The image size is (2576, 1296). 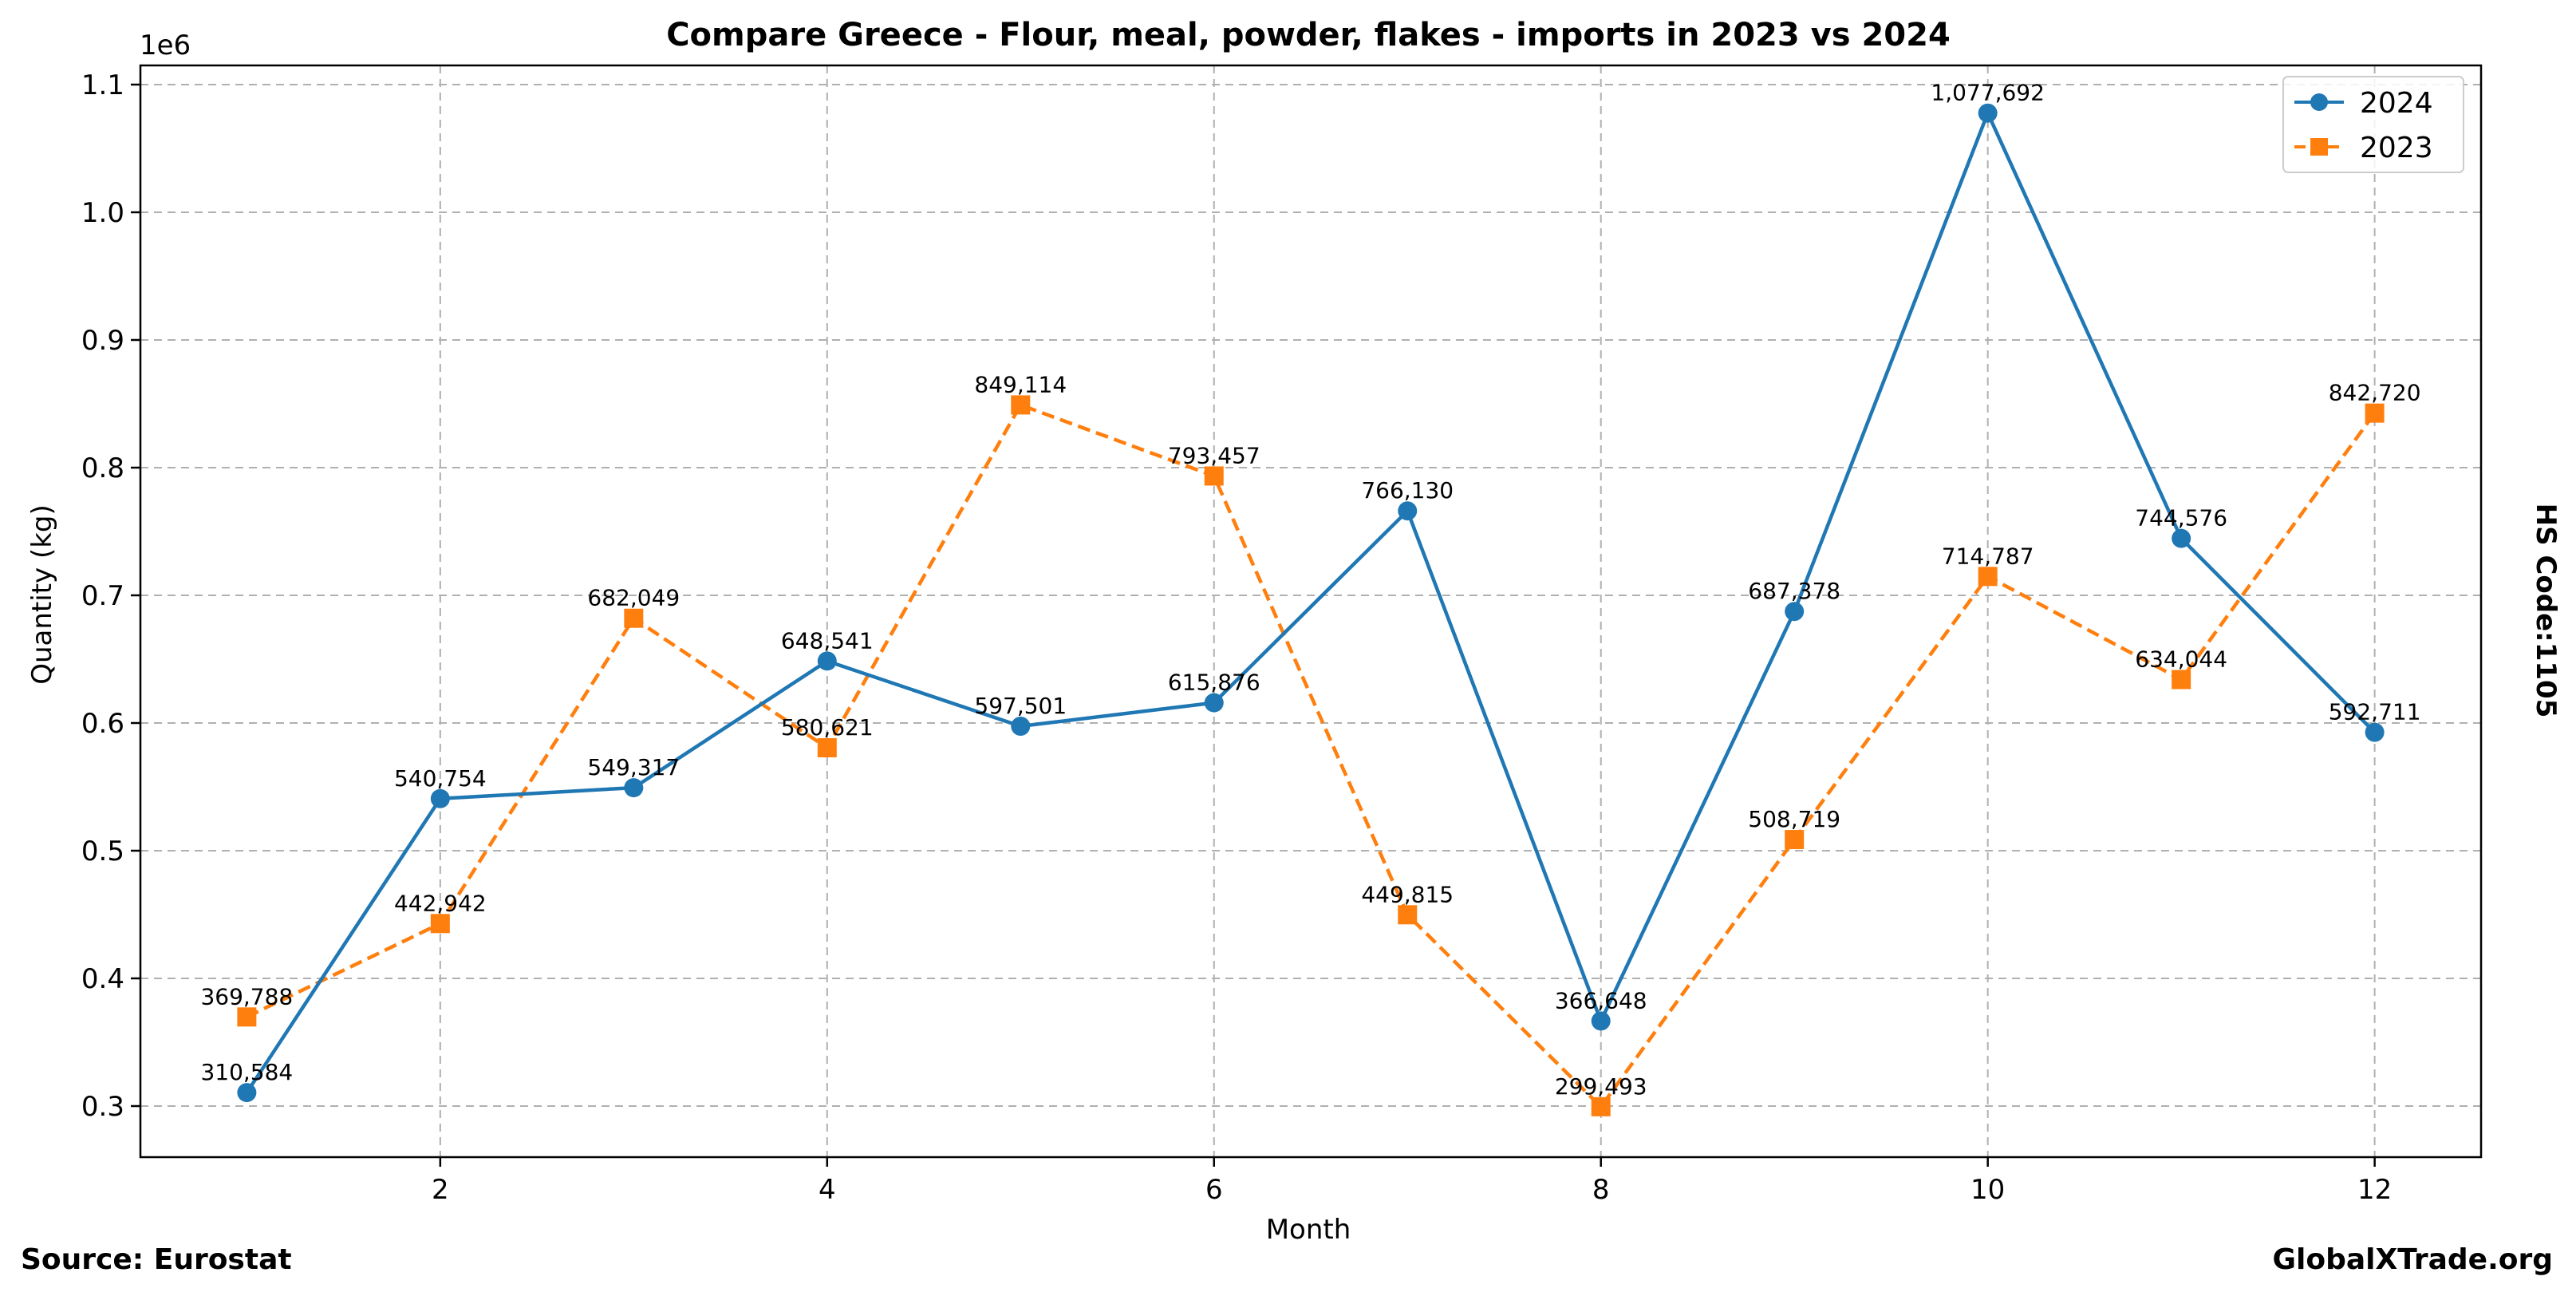 I want to click on y-tick-label: 0.5, so click(x=102, y=851).